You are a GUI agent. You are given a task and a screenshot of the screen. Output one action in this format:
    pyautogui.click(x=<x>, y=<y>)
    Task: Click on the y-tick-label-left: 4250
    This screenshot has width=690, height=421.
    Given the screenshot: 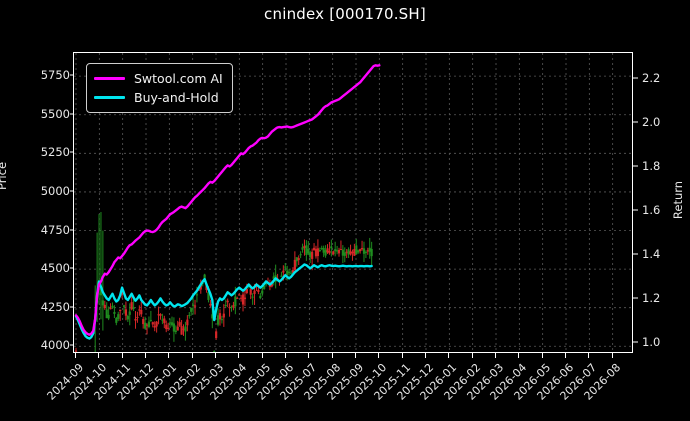 What is the action you would take?
    pyautogui.click(x=55, y=306)
    